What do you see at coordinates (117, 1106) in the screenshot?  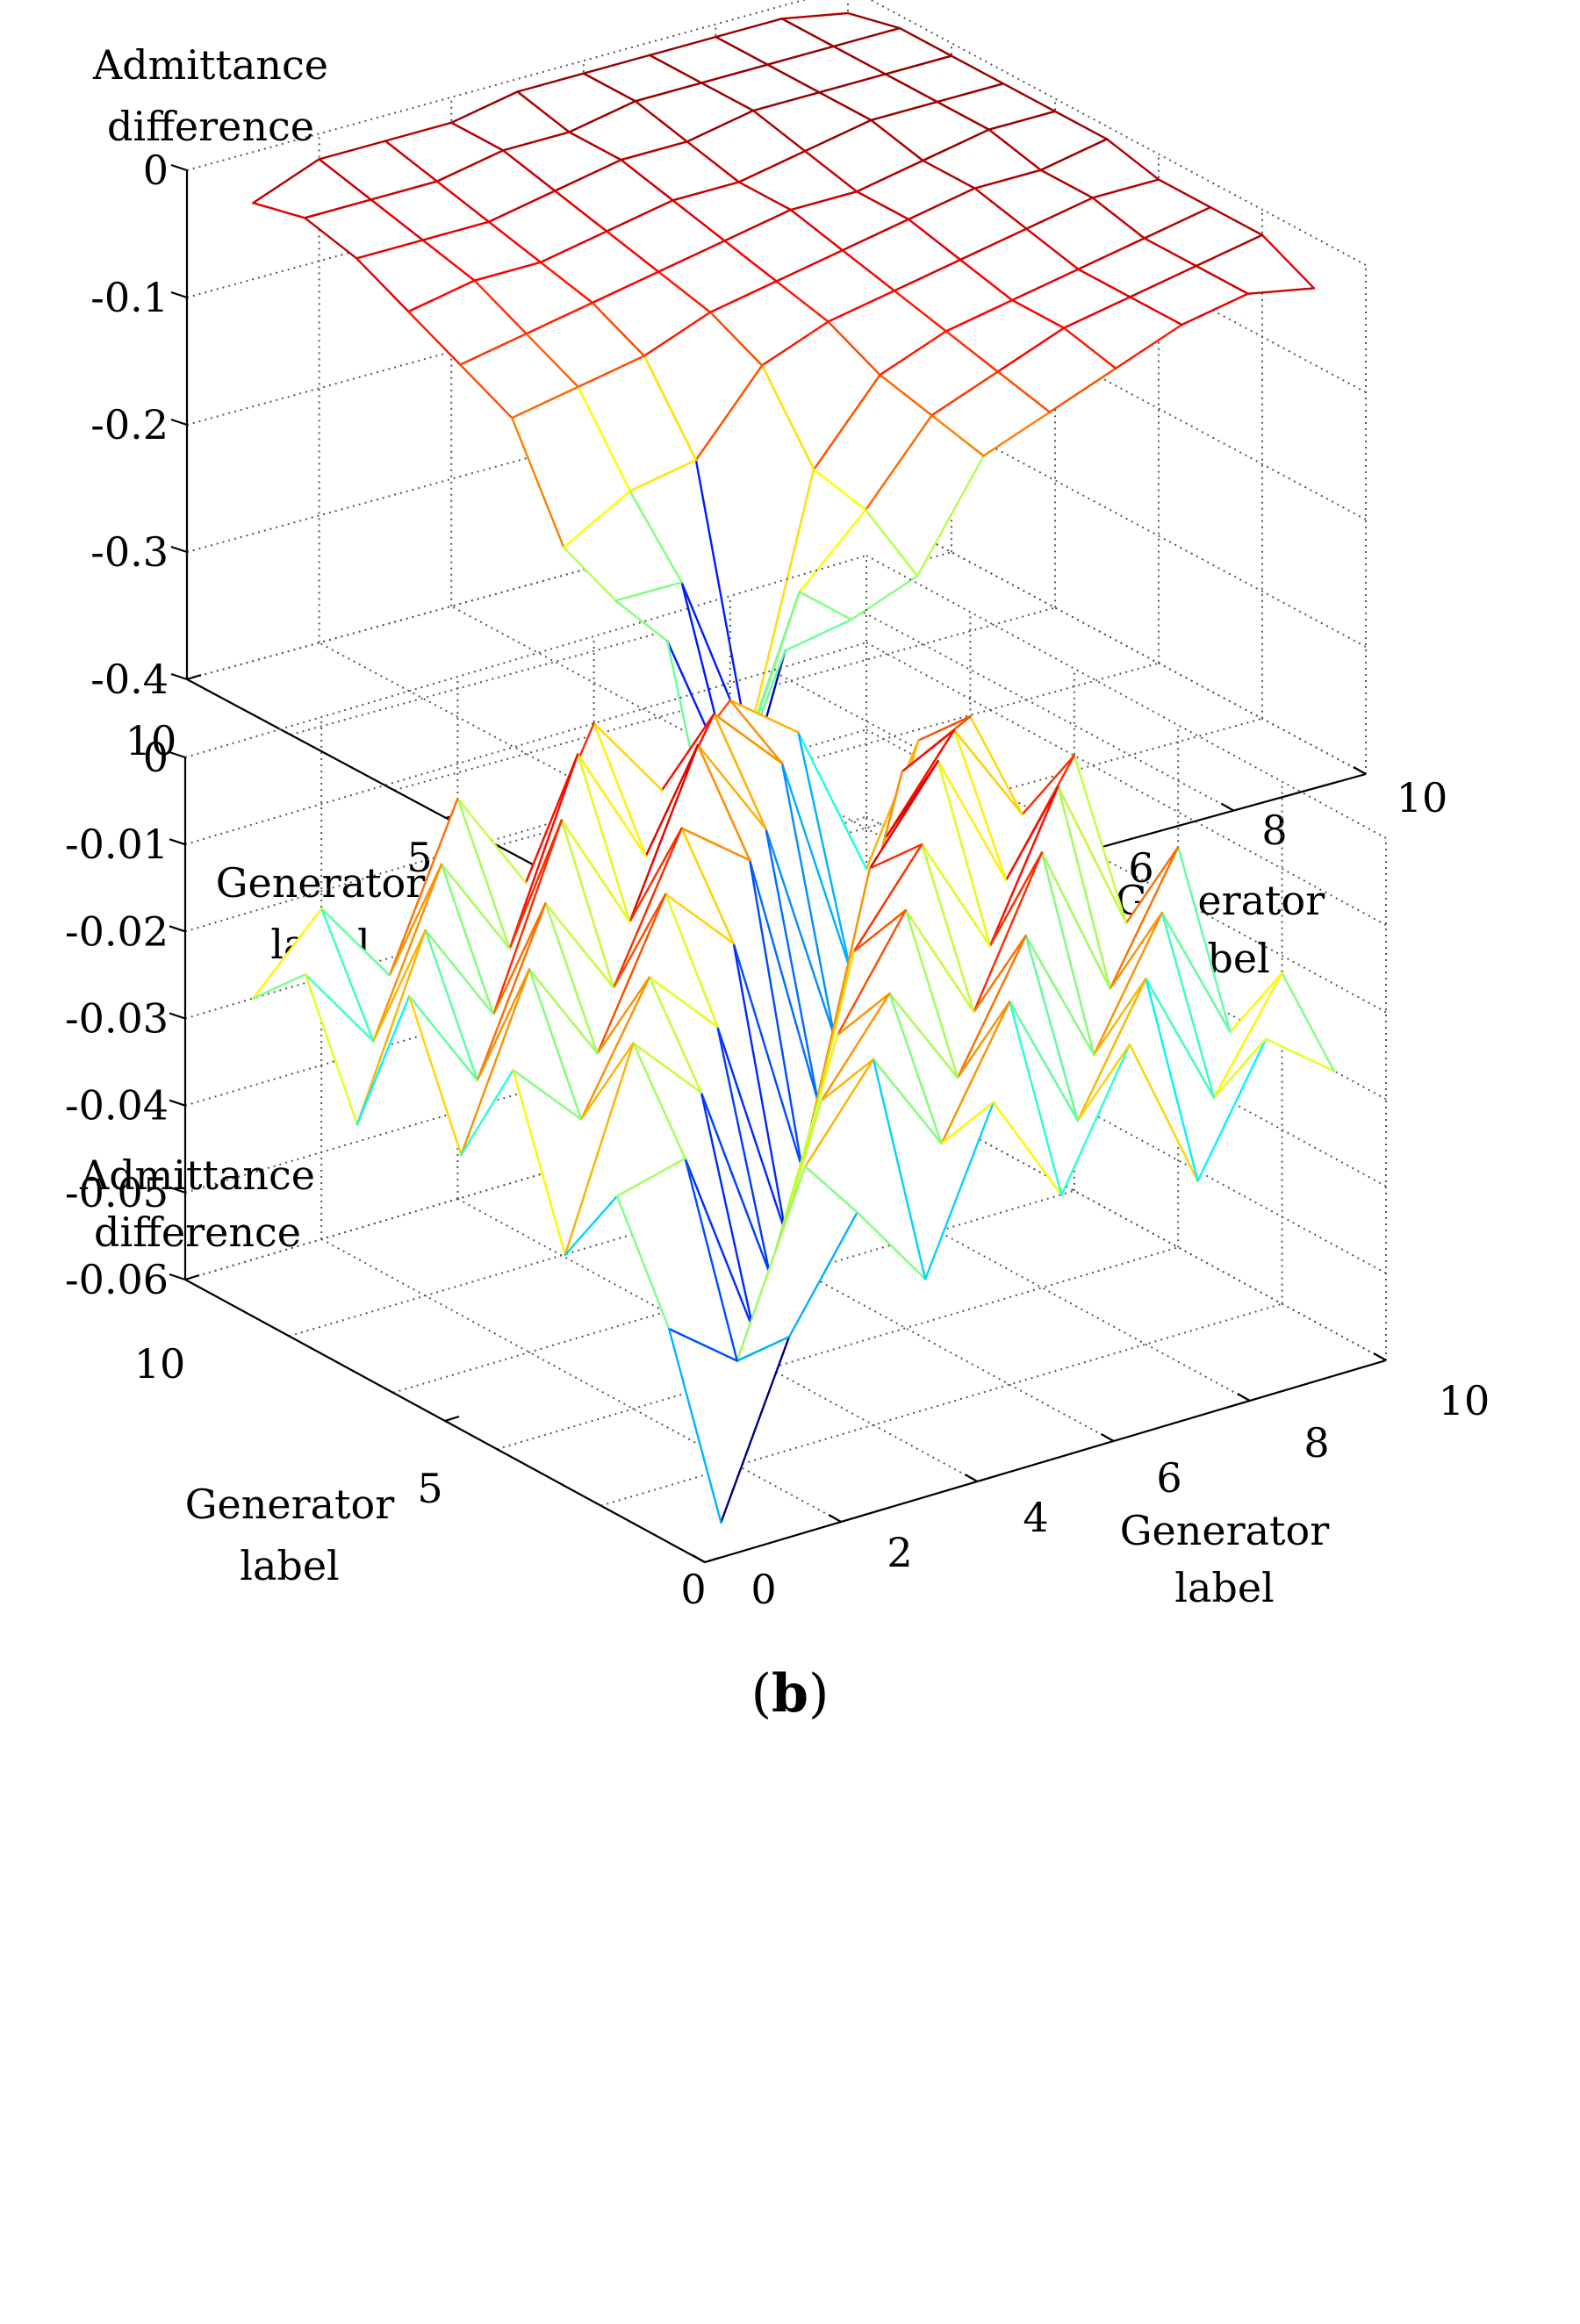 I see `z-tick-label: -0.04` at bounding box center [117, 1106].